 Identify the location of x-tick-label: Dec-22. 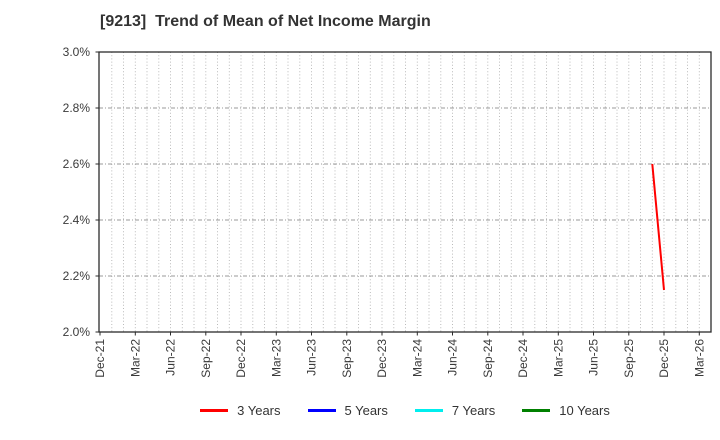
(241, 358).